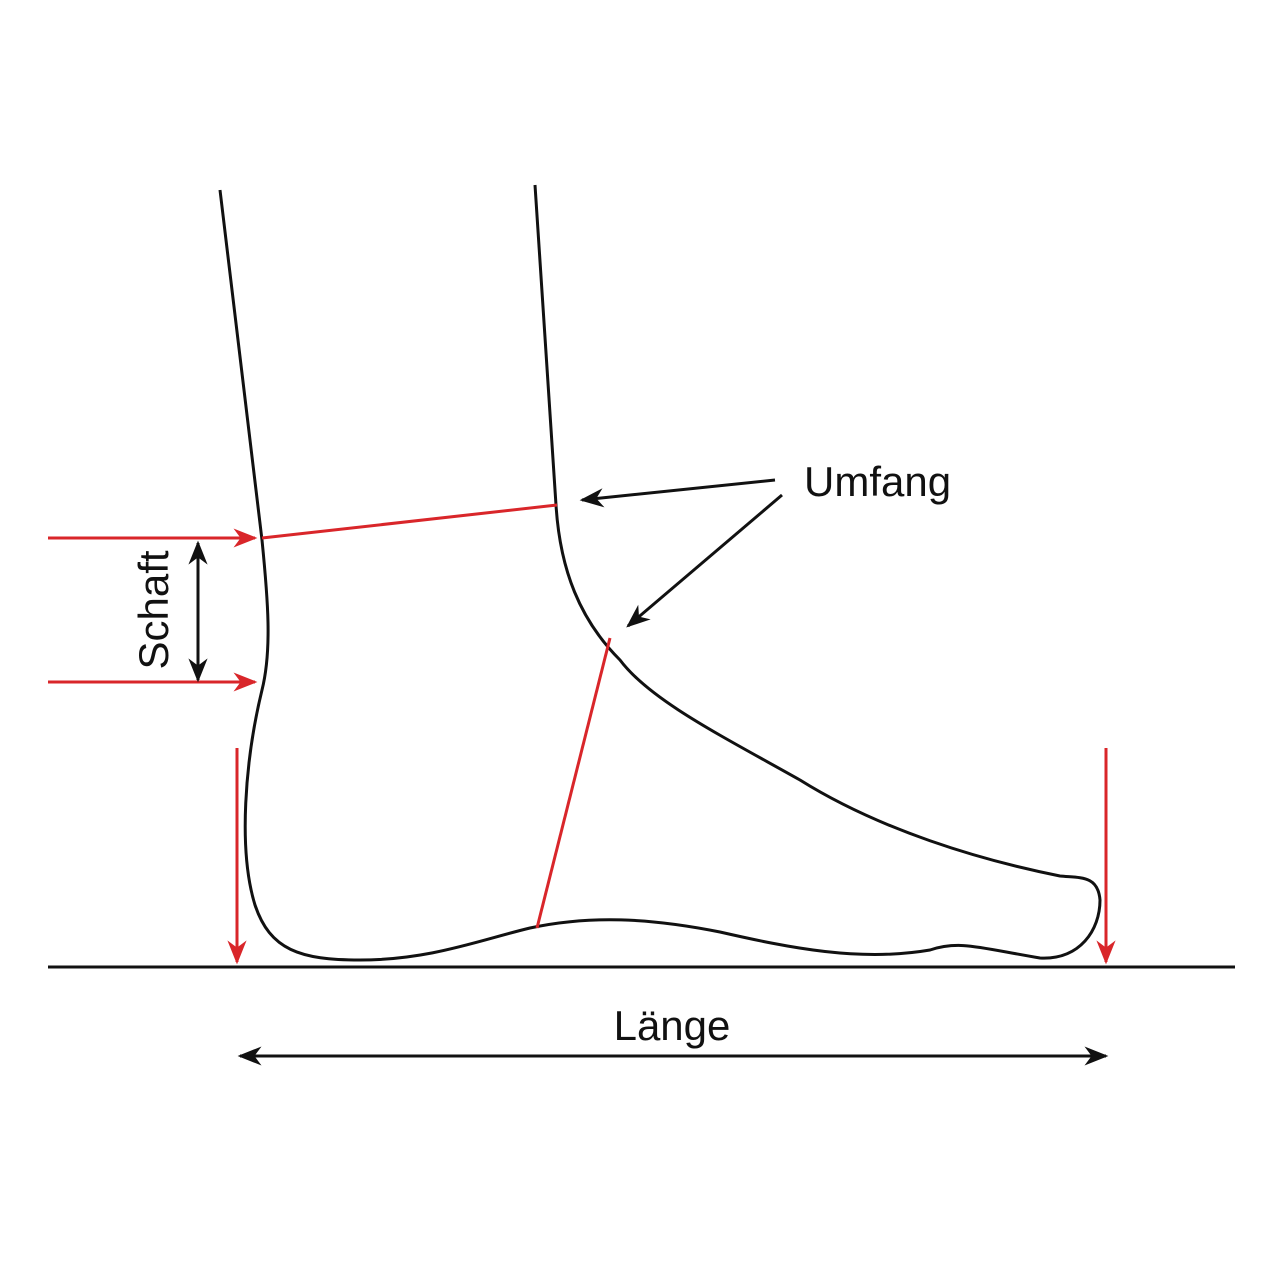 Image resolution: width=1280 pixels, height=1280 pixels. What do you see at coordinates (877, 481) in the screenshot?
I see `label-circumference: Umfang` at bounding box center [877, 481].